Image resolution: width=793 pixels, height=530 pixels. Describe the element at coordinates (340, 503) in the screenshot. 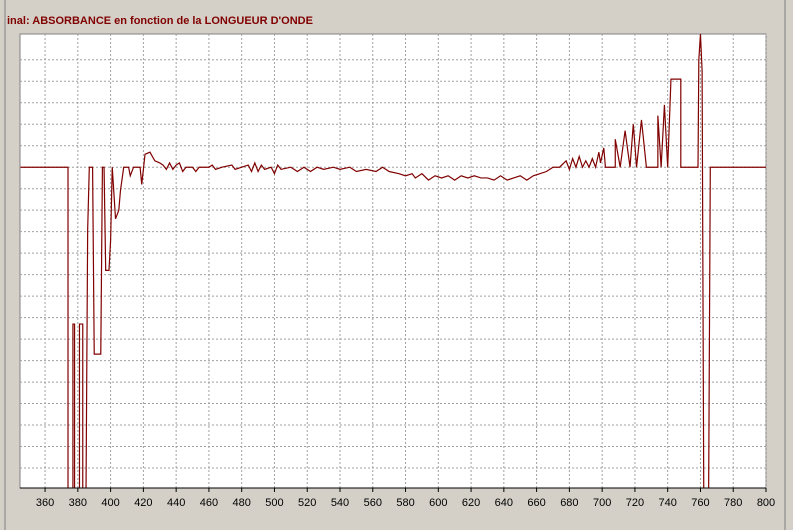

I see `x-tick-label: 540` at that location.